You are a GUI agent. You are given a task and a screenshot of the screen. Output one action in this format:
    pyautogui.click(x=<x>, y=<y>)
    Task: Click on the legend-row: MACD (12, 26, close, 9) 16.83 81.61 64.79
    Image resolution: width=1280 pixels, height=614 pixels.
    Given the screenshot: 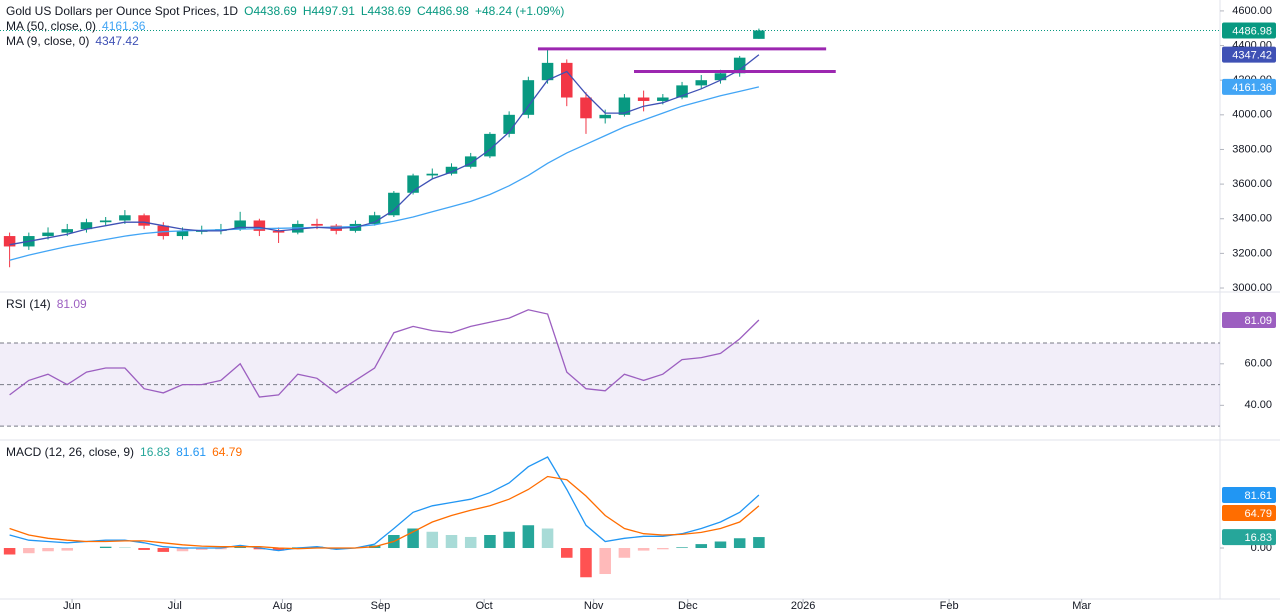 What is the action you would take?
    pyautogui.click(x=127, y=452)
    